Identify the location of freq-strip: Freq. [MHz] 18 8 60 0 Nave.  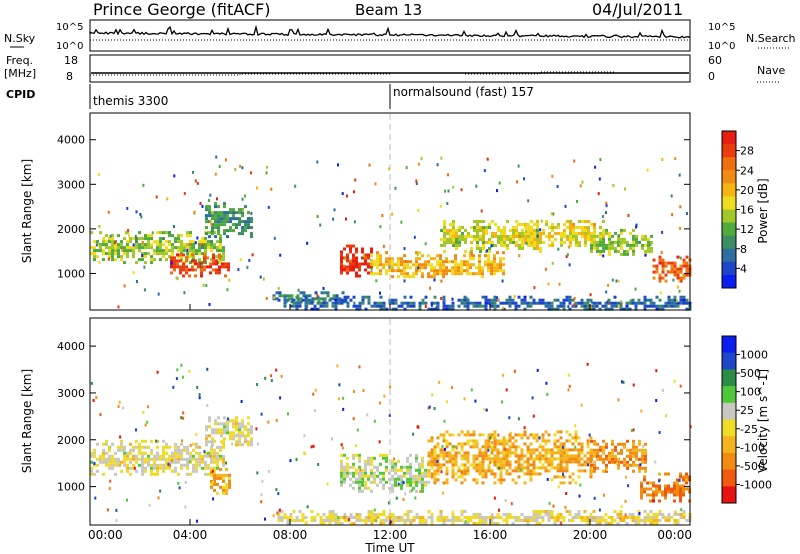
(394, 68).